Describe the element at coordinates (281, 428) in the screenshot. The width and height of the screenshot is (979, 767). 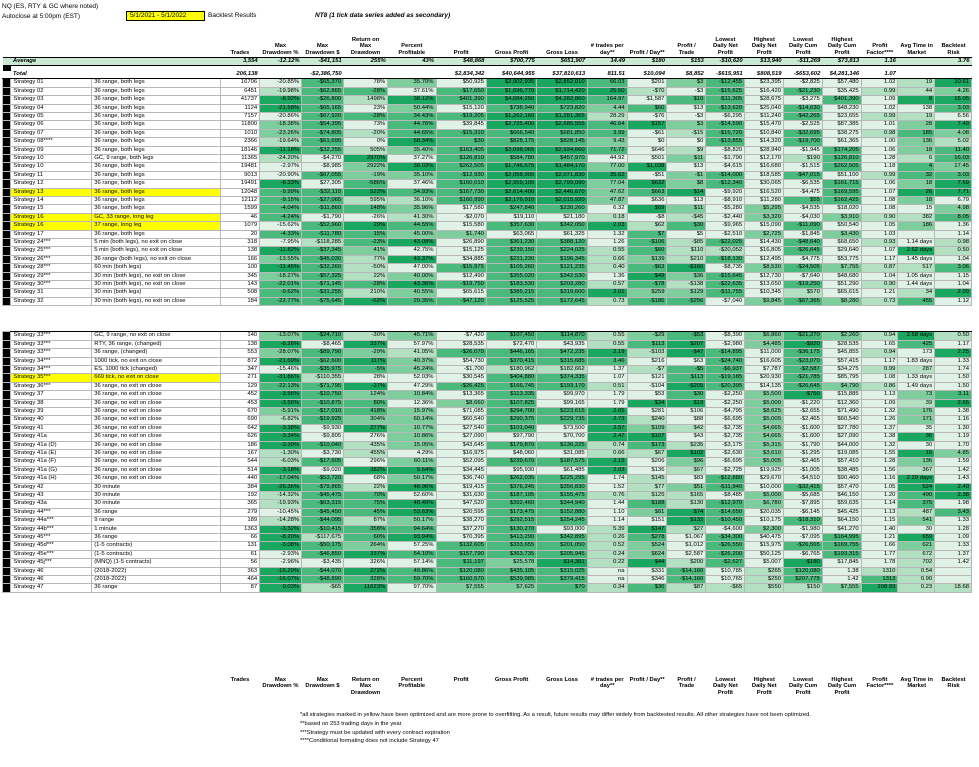
I see `cell: -3.38%` at that location.